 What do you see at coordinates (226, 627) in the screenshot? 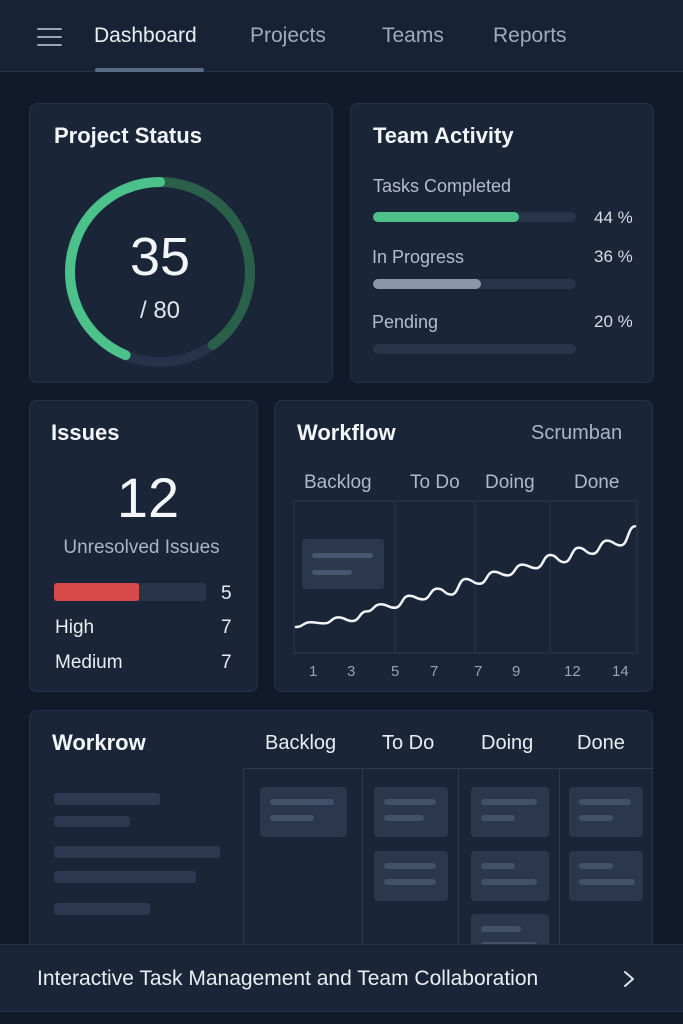
I see `high-issues-value: 7` at bounding box center [226, 627].